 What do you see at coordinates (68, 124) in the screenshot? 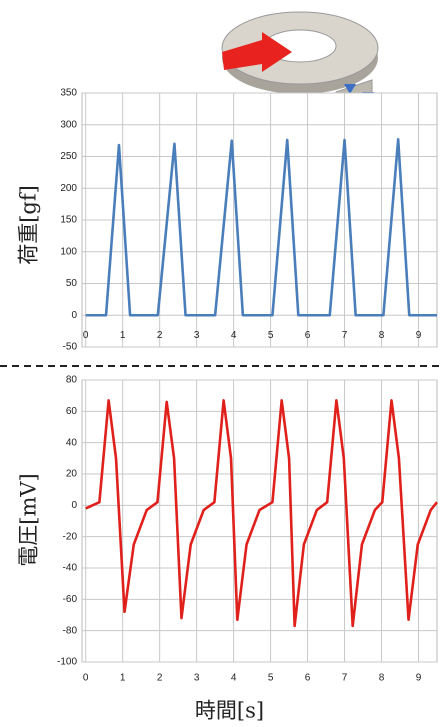
I see `y-tick-label: 300` at bounding box center [68, 124].